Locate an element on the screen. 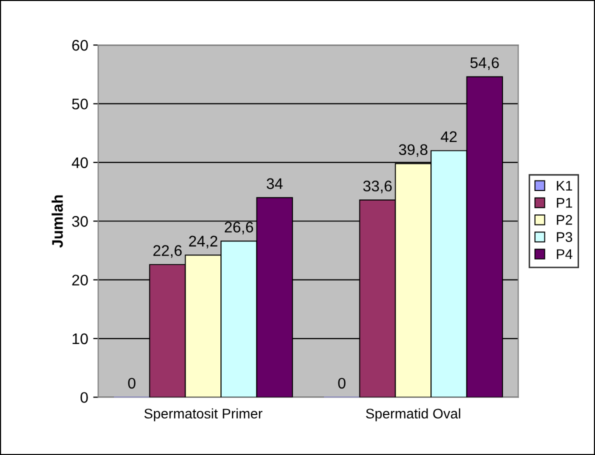  legend-label: P4 is located at coordinates (564, 254).